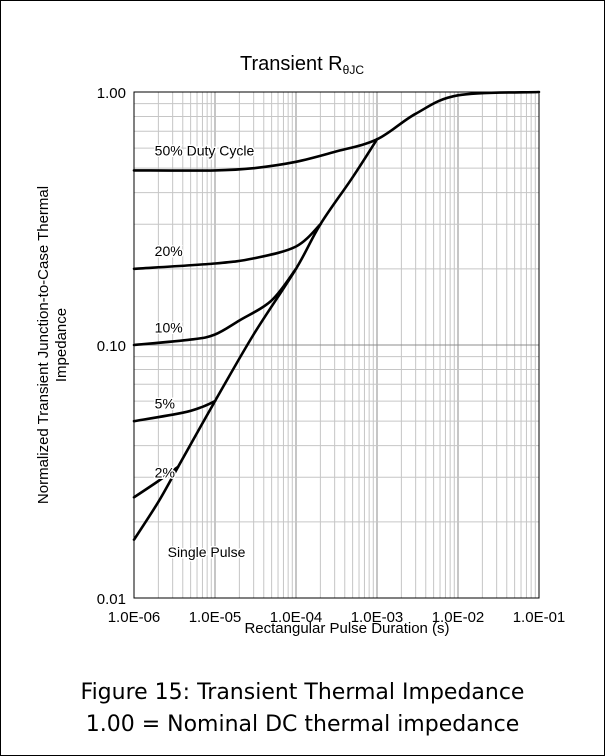 This screenshot has height=756, width=605. I want to click on y-axis-label-line2: Impedance, so click(61, 345).